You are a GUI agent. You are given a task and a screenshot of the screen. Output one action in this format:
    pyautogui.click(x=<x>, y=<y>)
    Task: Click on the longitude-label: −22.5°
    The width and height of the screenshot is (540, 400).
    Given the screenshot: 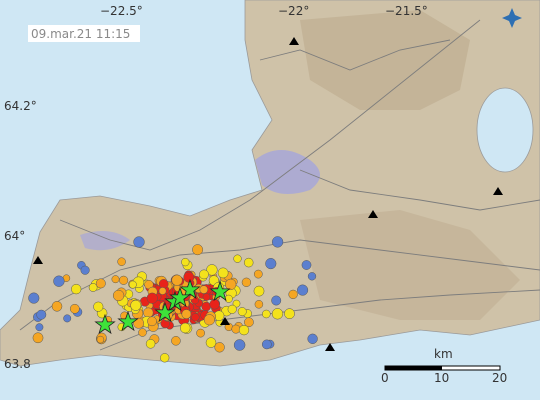 What is the action you would take?
    pyautogui.click(x=121, y=11)
    